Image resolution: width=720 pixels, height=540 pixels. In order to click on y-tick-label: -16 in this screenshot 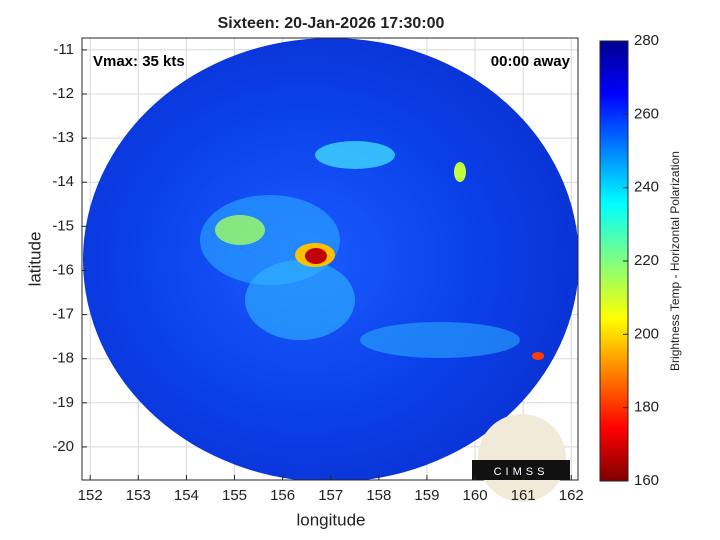, I will do `click(63, 269)`.